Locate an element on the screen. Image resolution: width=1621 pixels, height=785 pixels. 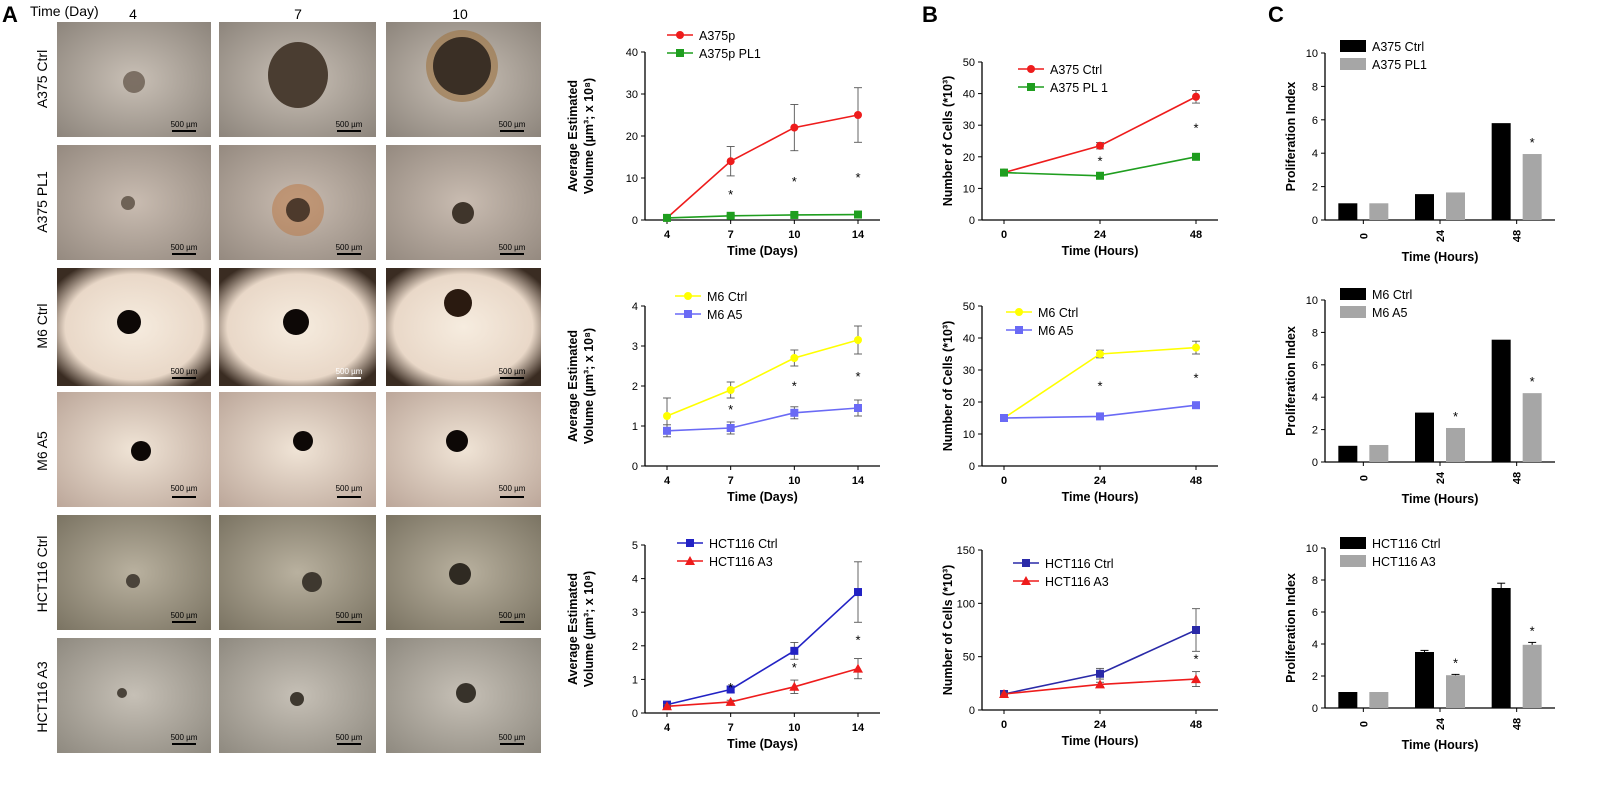
legend-swatch-a375-pl1 is located at coordinates (1353, 64).